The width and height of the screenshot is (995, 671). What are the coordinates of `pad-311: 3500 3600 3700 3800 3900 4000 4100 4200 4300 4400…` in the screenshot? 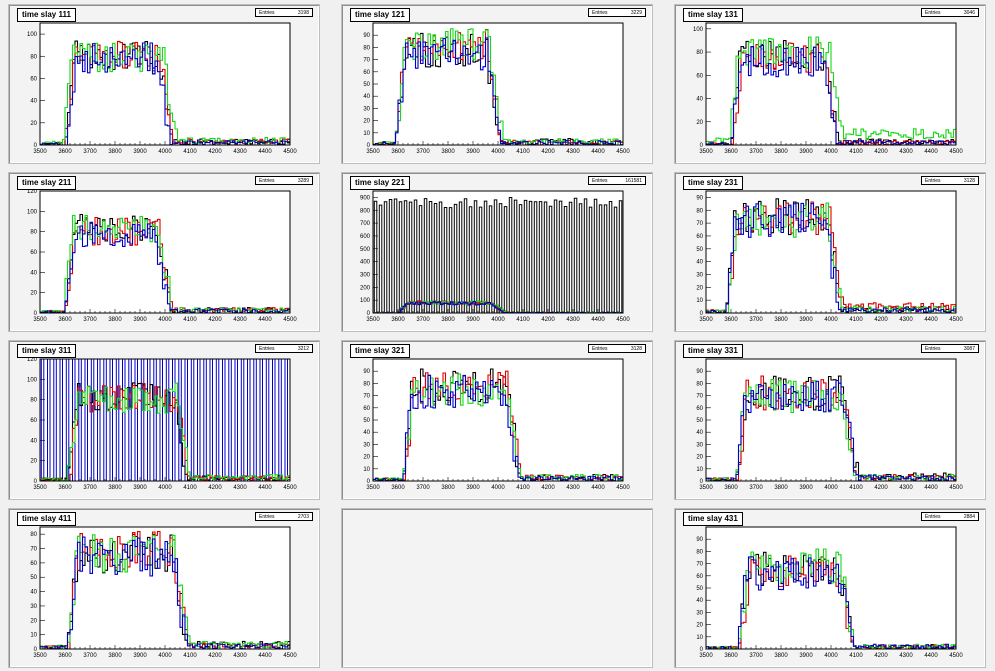 It's located at (164, 420).